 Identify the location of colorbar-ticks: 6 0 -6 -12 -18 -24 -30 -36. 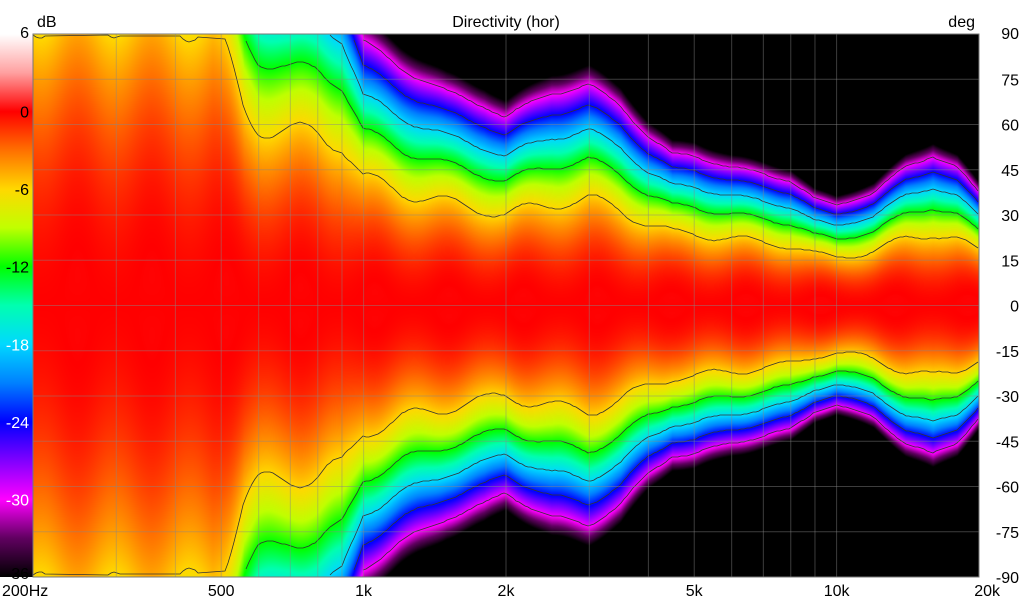
(17, 304).